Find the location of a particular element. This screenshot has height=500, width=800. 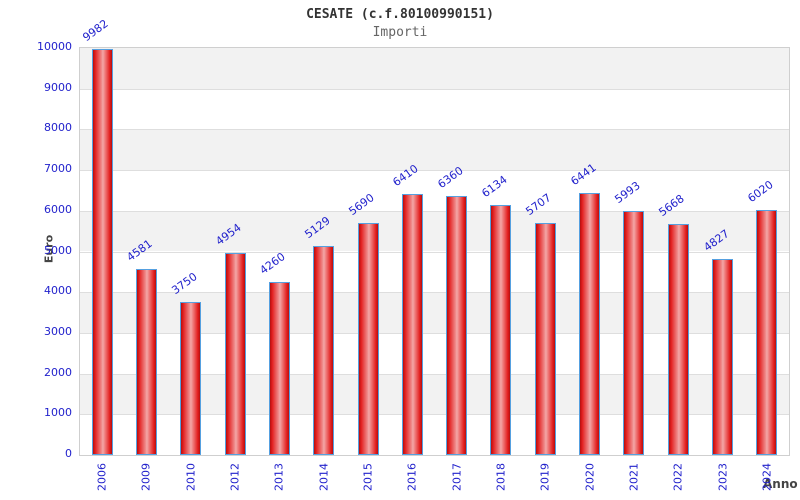

x-axis-title: Anno is located at coordinates (780, 484).